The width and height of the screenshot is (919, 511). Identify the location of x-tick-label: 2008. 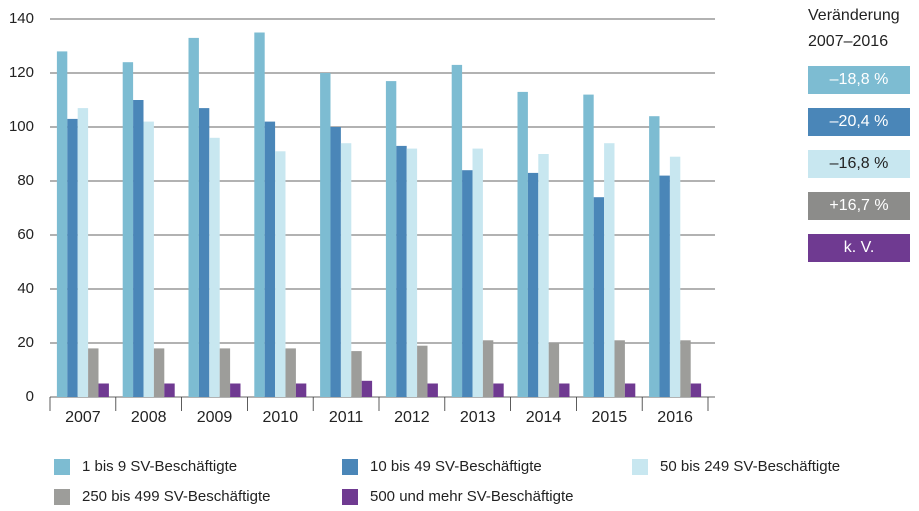
(149, 417).